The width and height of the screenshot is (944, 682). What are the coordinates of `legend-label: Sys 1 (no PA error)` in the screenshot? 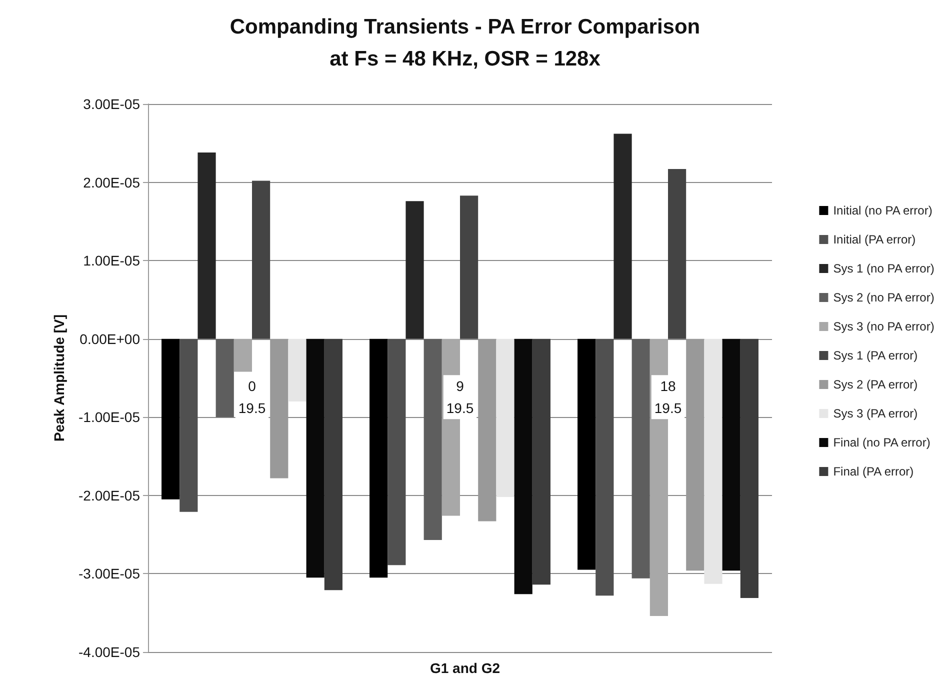 It's located at (883, 269).